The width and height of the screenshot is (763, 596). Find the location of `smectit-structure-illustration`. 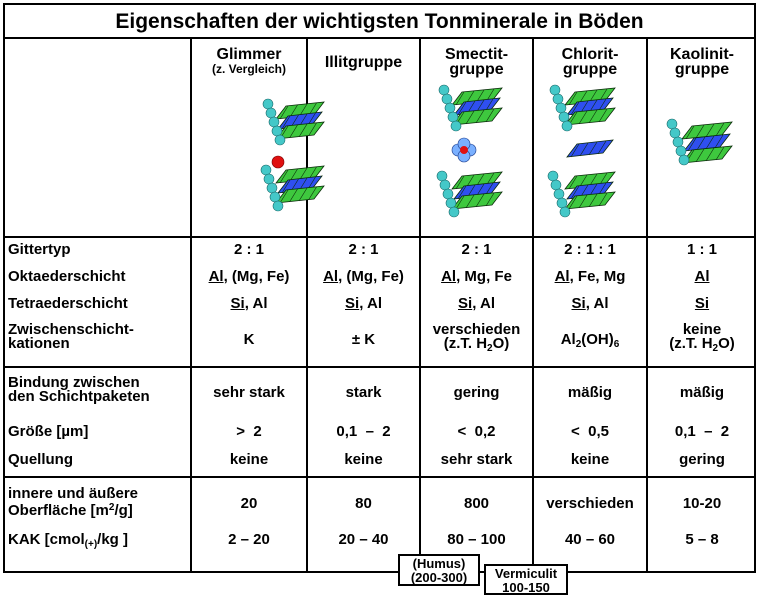

smectit-structure-illustration is located at coordinates (469, 151).